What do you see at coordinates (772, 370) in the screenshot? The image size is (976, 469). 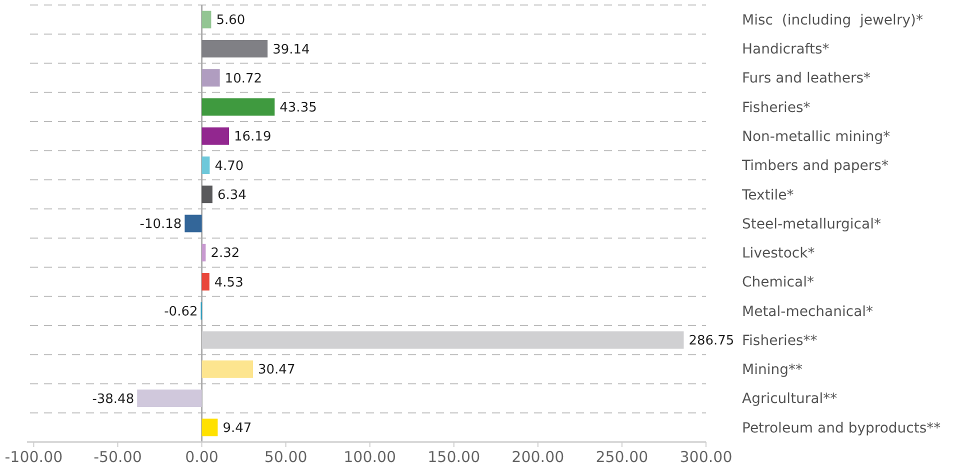 I see `y-tick-label: Mining**` at bounding box center [772, 370].